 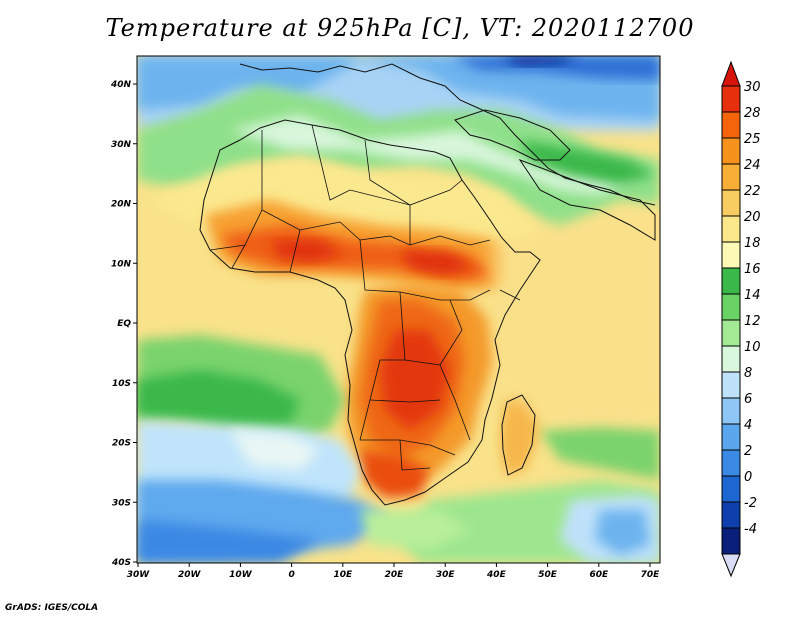 What do you see at coordinates (343, 575) in the screenshot?
I see `lon-label: 10E` at bounding box center [343, 575].